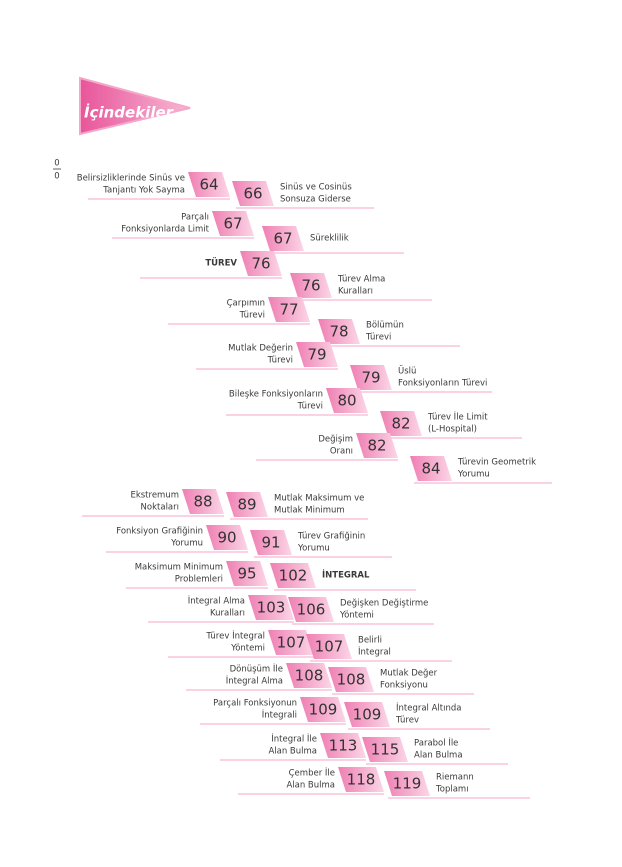  I want to click on page-number: 66, so click(252, 194).